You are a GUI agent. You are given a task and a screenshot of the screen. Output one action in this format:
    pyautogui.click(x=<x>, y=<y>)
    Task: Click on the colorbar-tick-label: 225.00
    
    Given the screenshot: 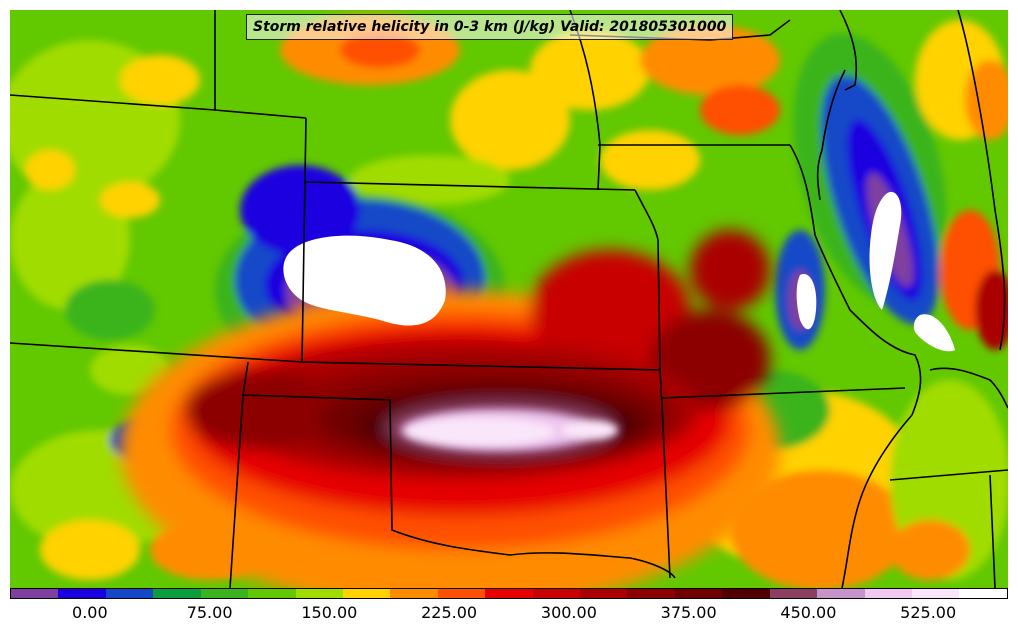 What is the action you would take?
    pyautogui.click(x=449, y=612)
    